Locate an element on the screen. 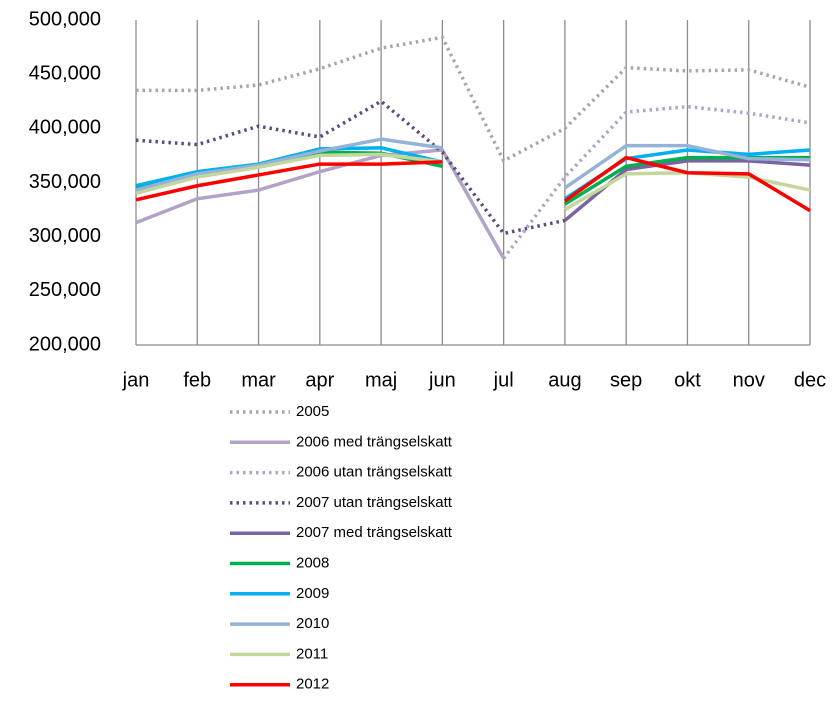 The width and height of the screenshot is (839, 704). legend-label: 2006 med trängselskatt is located at coordinates (374, 441).